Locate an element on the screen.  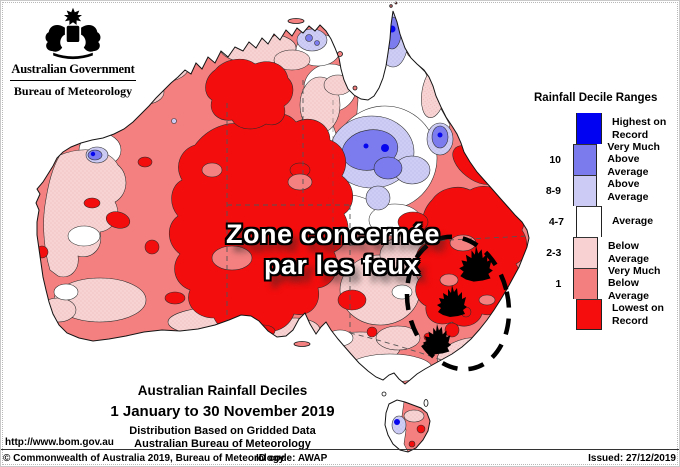
fire-zone-dashed-outline is located at coordinates (458, 303).